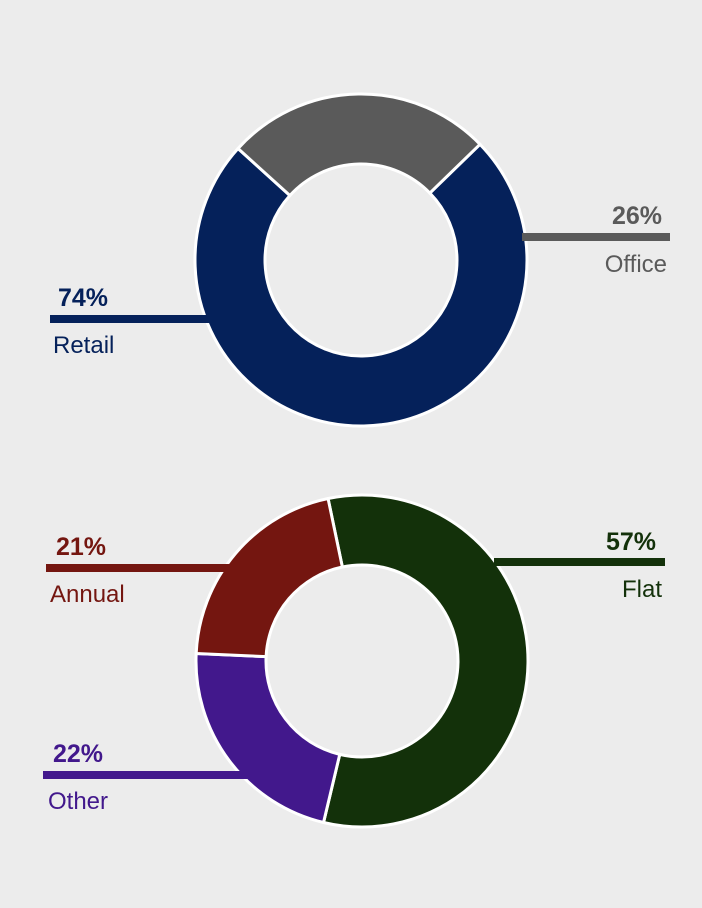 This screenshot has width=702, height=908. What do you see at coordinates (83, 298) in the screenshot?
I see `percent-label-retail: 74%` at bounding box center [83, 298].